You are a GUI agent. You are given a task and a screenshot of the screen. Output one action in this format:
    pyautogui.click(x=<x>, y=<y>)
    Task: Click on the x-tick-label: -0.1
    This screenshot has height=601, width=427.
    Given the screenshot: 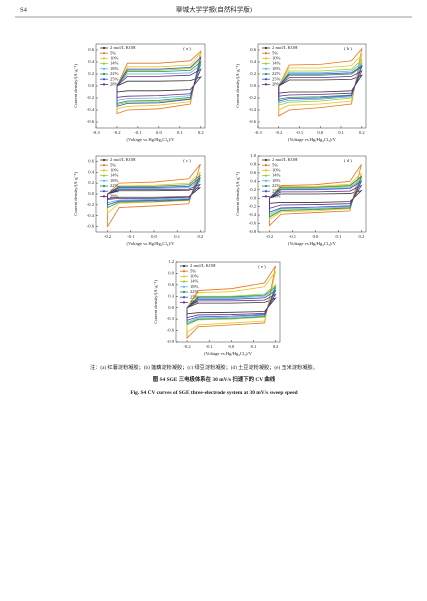 What is the action you would take?
    pyautogui.click(x=138, y=132)
    